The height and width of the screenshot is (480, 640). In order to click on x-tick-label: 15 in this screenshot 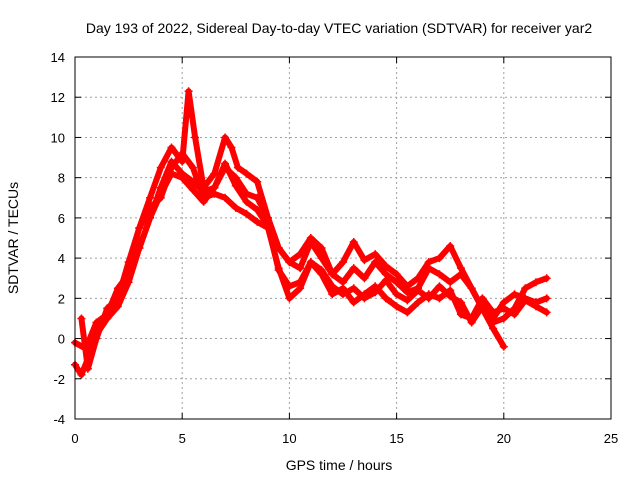, I will do `click(396, 438)`.